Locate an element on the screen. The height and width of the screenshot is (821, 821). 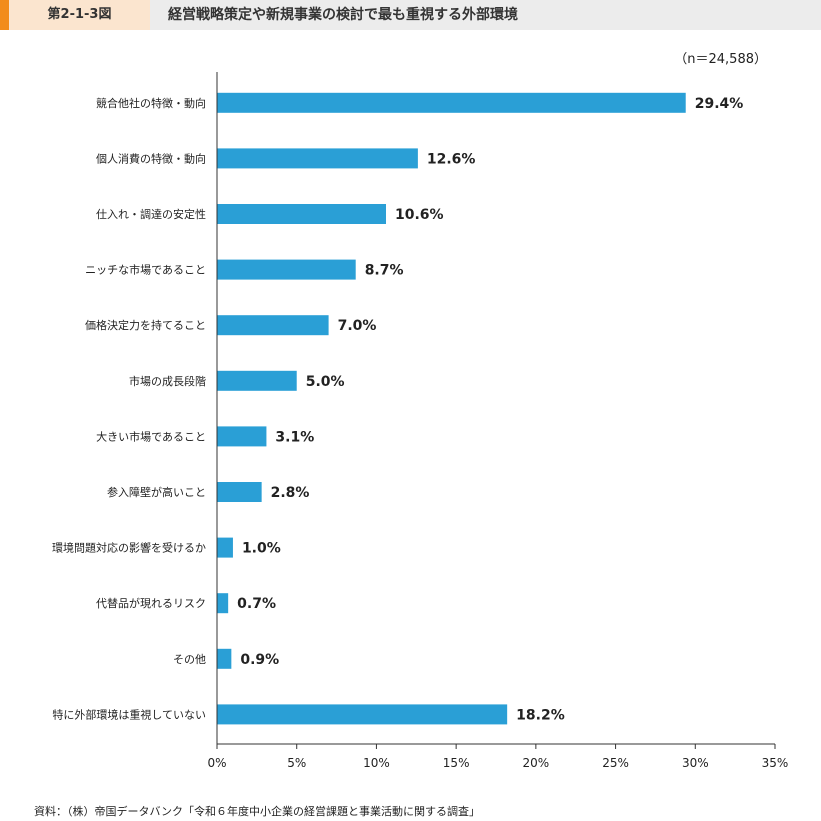
category-label: 個人消費の特徴・動向 is located at coordinates (151, 158).